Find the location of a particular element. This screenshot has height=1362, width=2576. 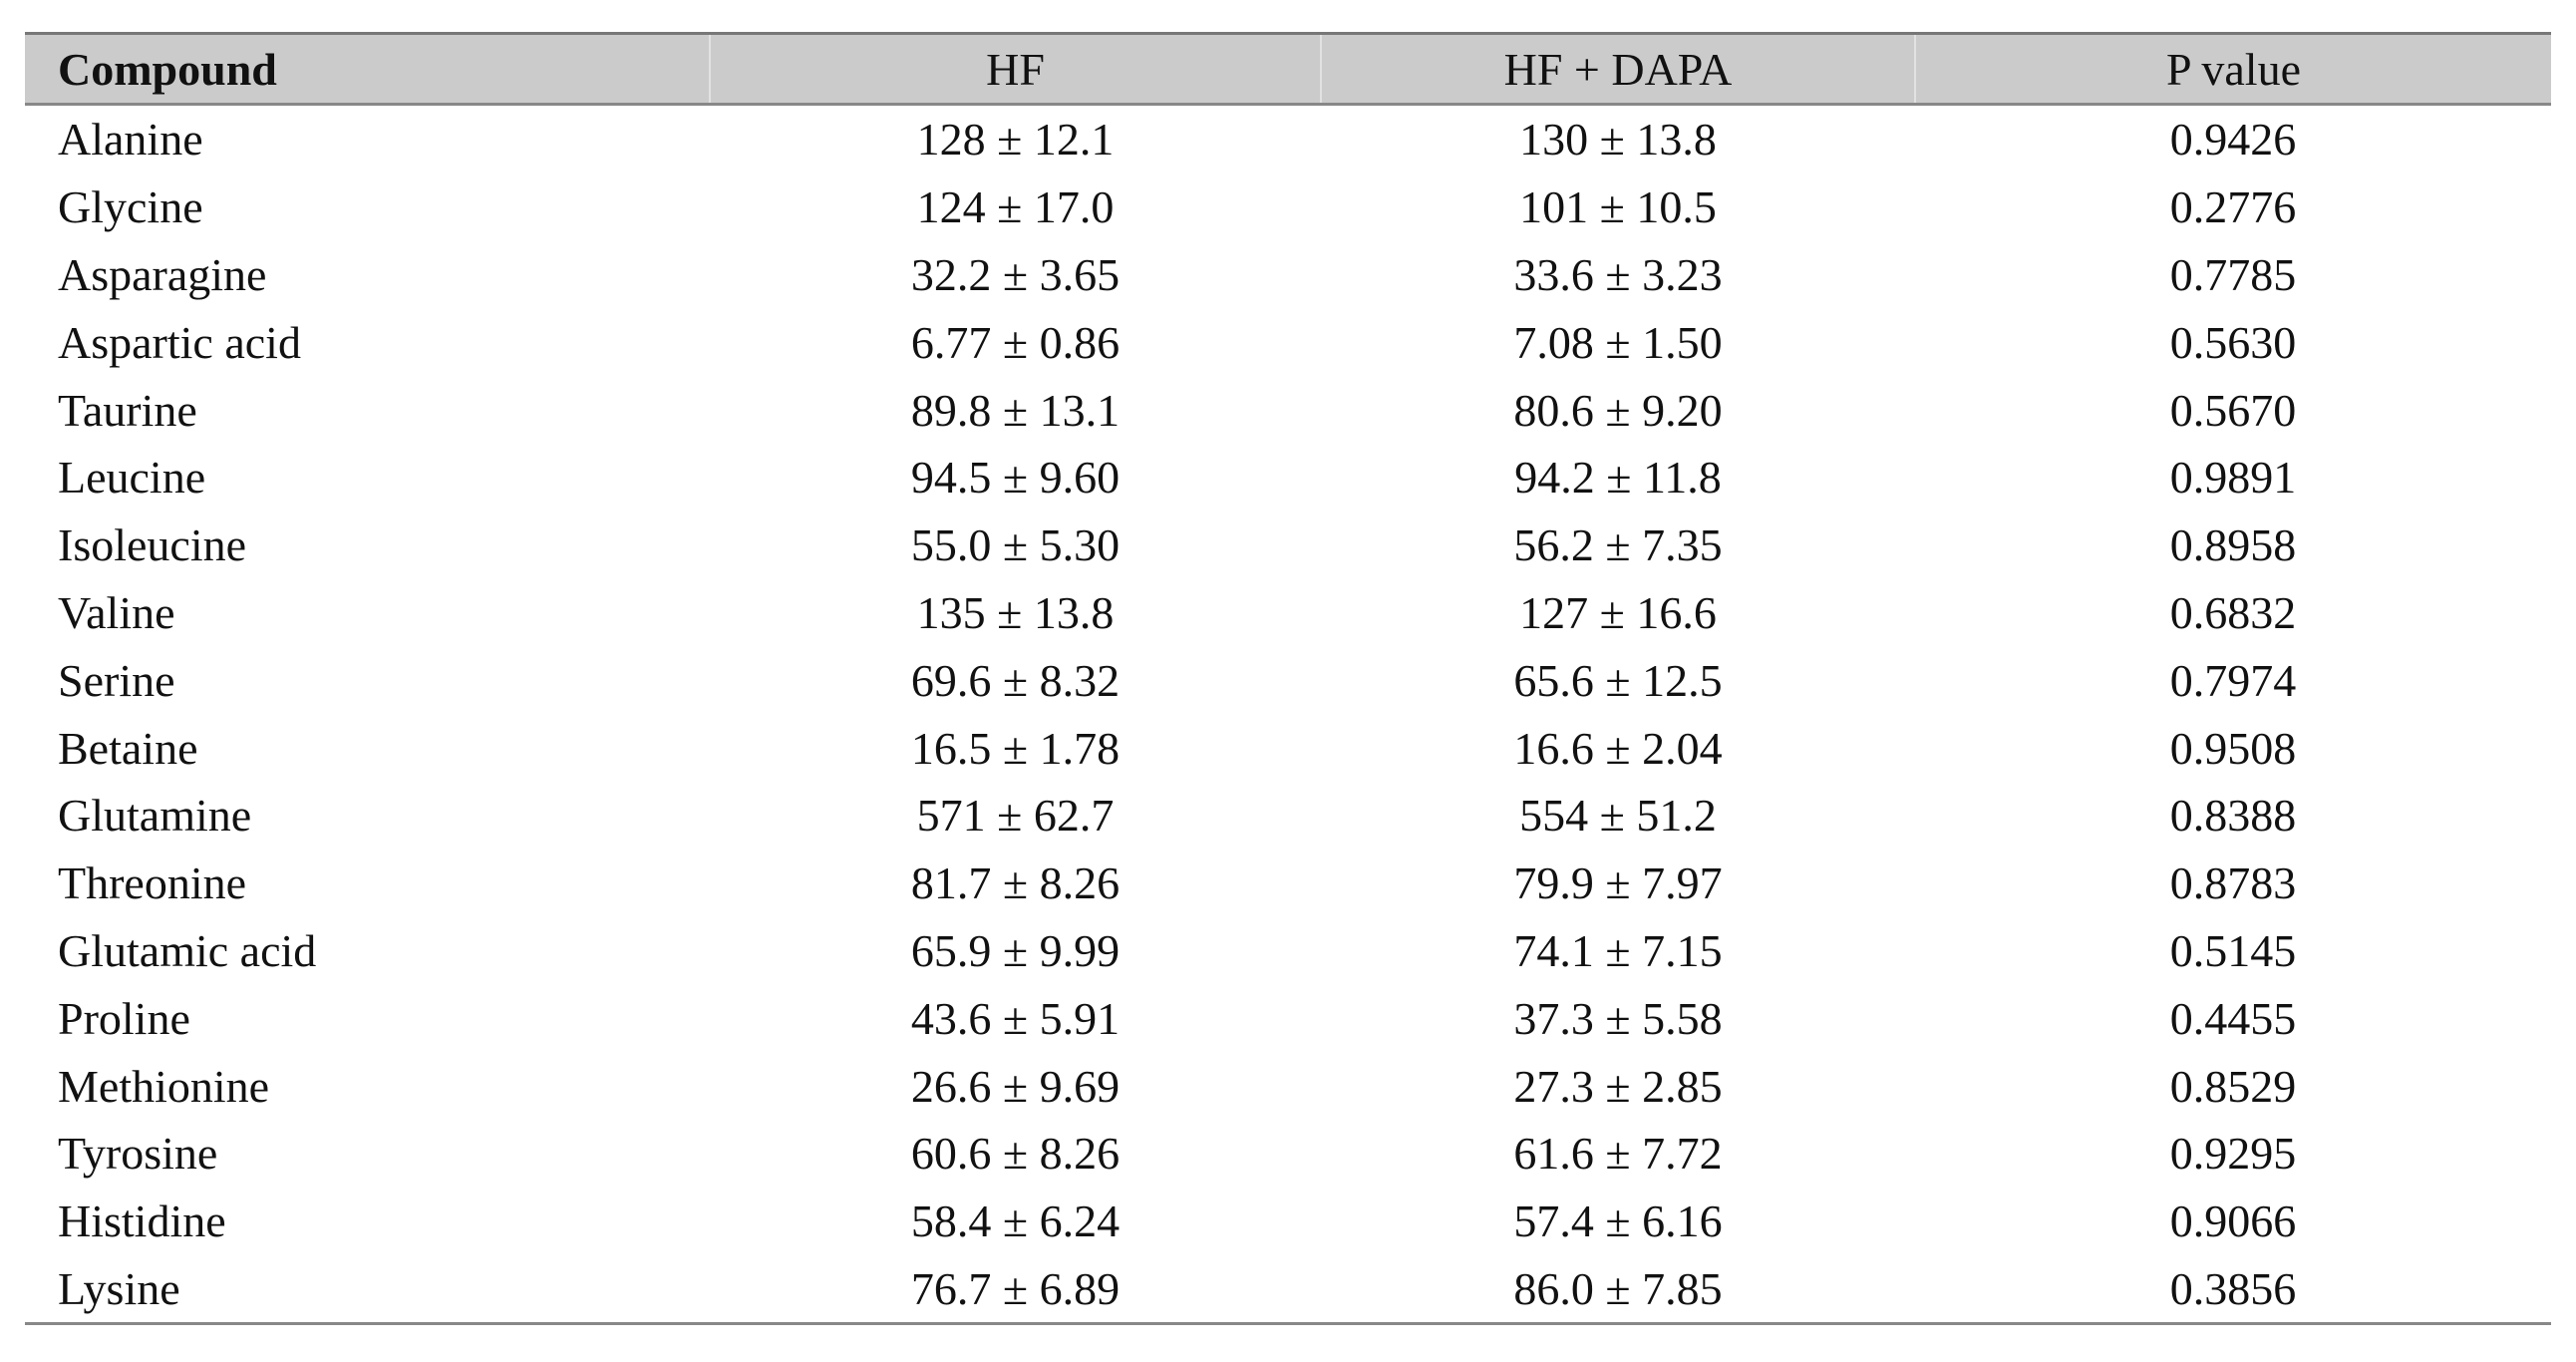

value-cell: 33.6 ± 3.23 is located at coordinates (1618, 274).